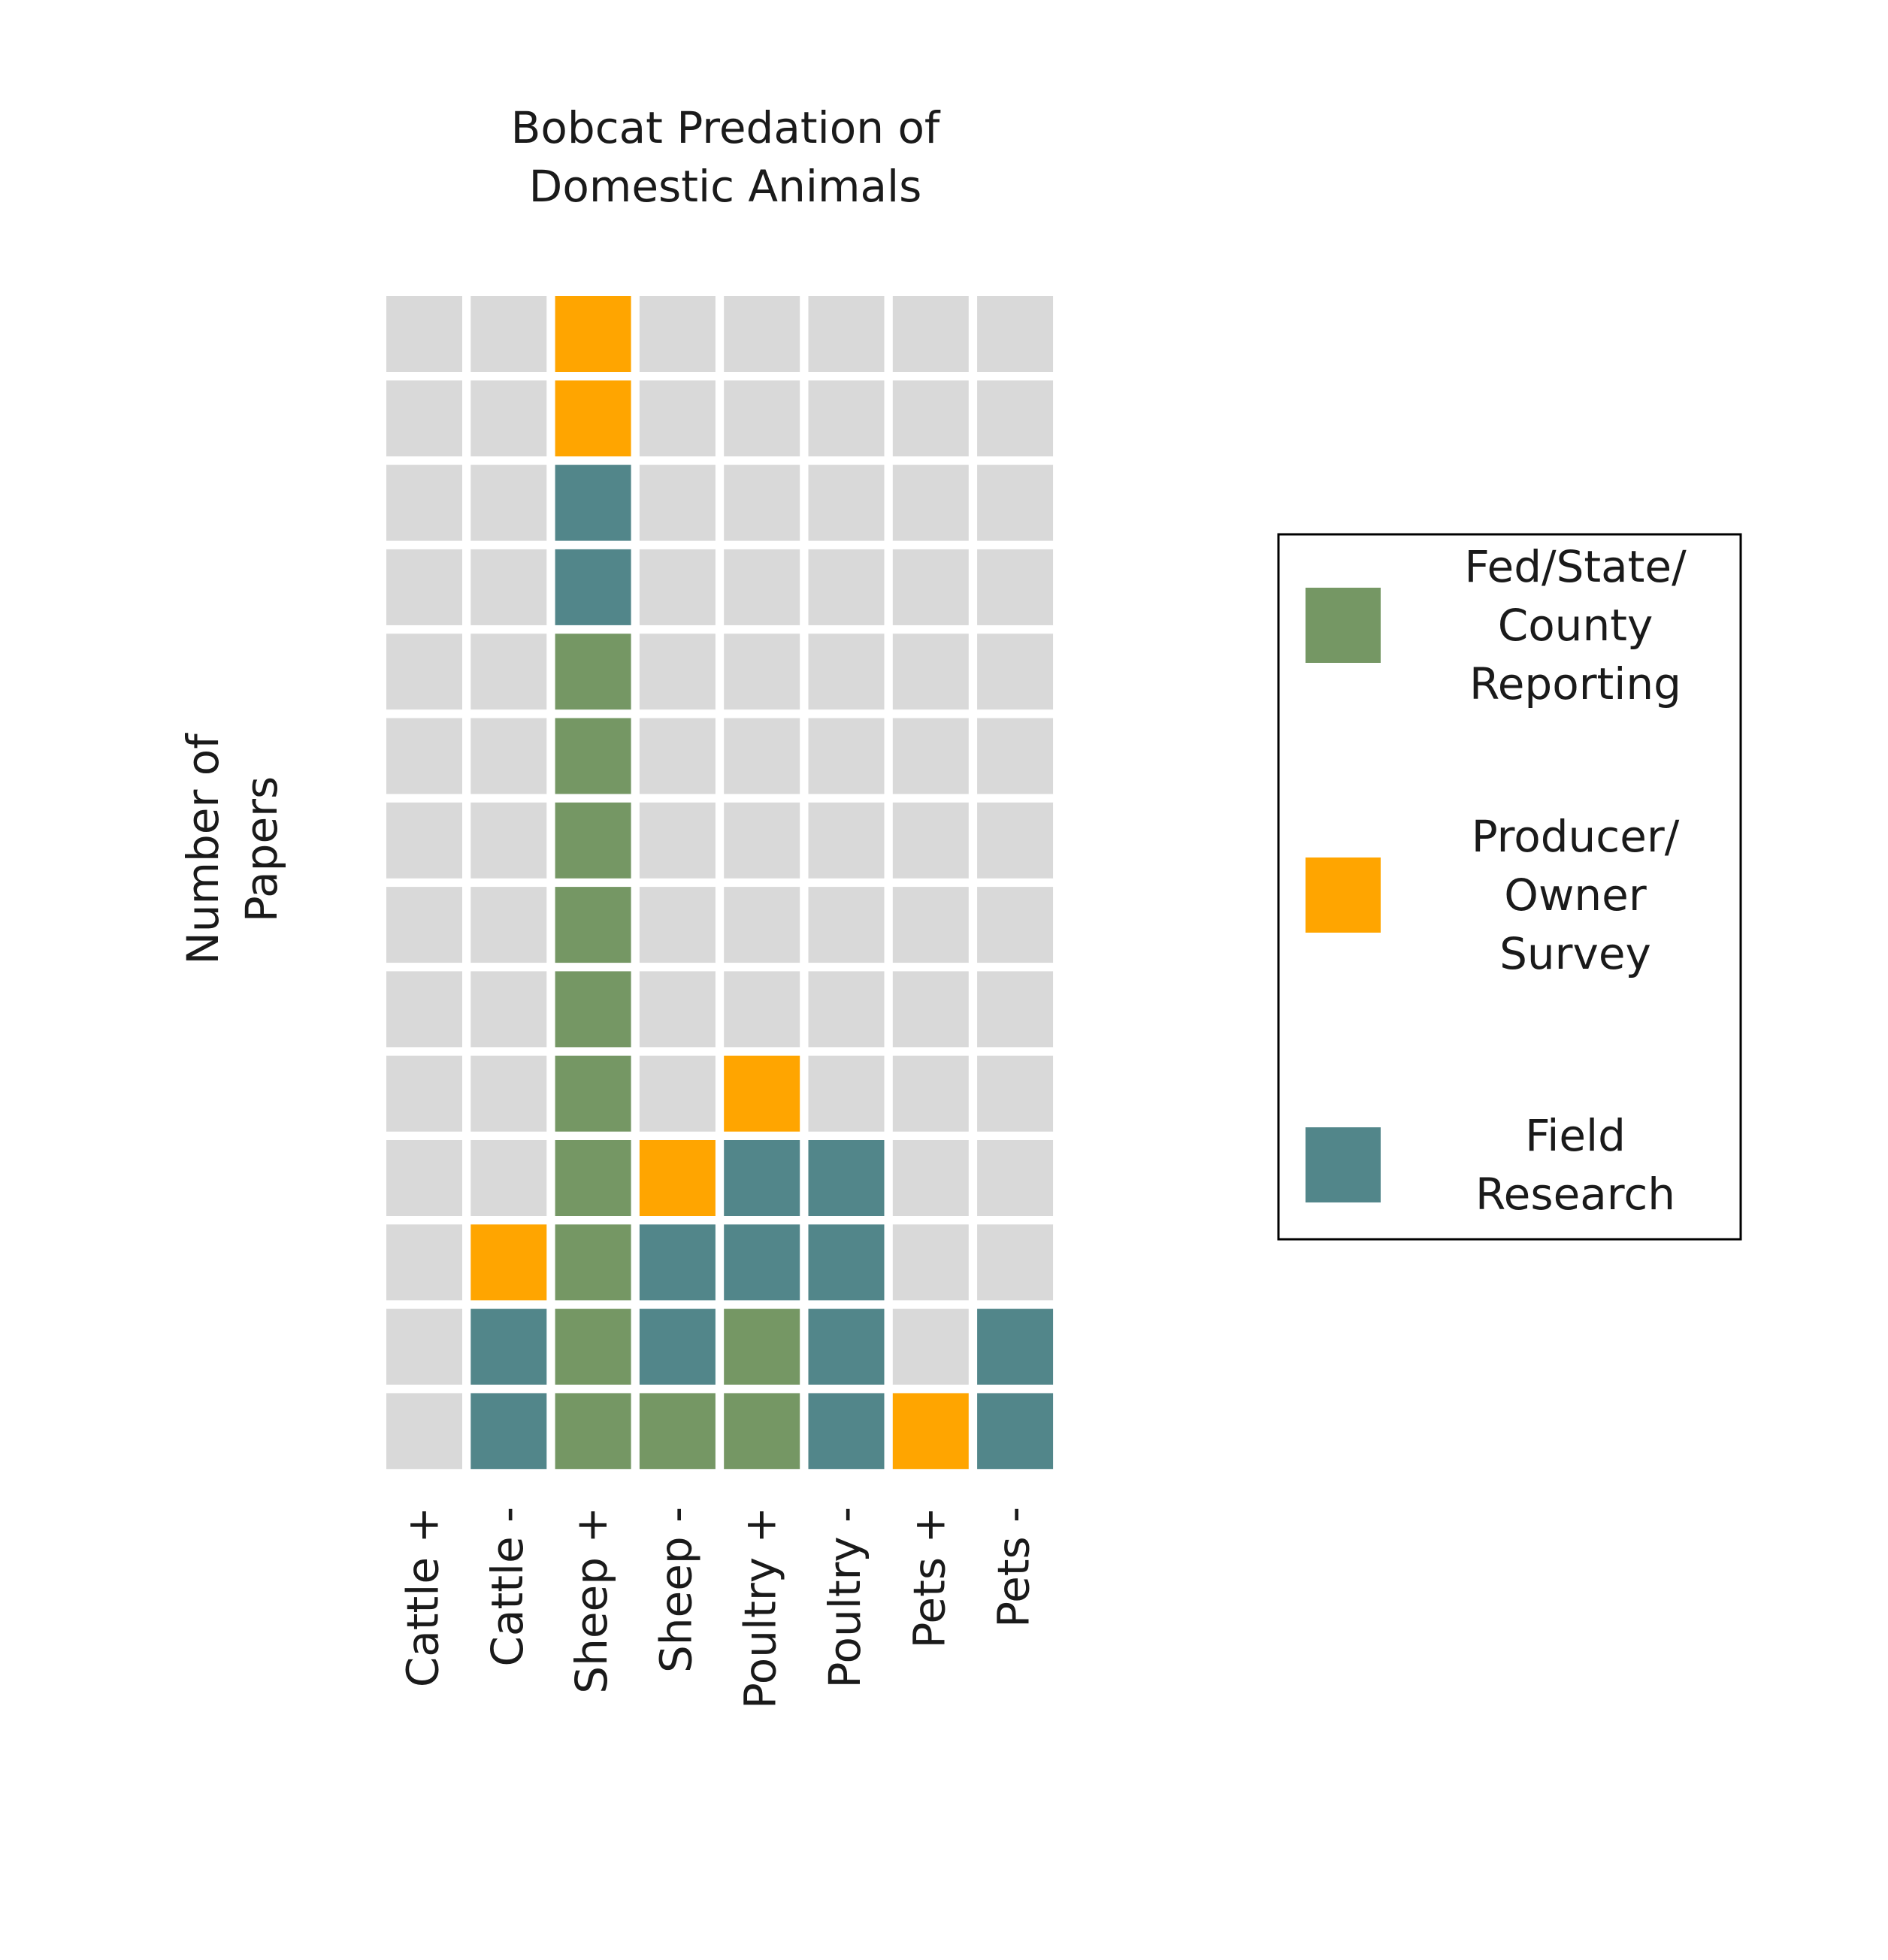 The image size is (1888, 1960). What do you see at coordinates (1576, 566) in the screenshot?
I see `legend-label-line: Fed/State/` at bounding box center [1576, 566].